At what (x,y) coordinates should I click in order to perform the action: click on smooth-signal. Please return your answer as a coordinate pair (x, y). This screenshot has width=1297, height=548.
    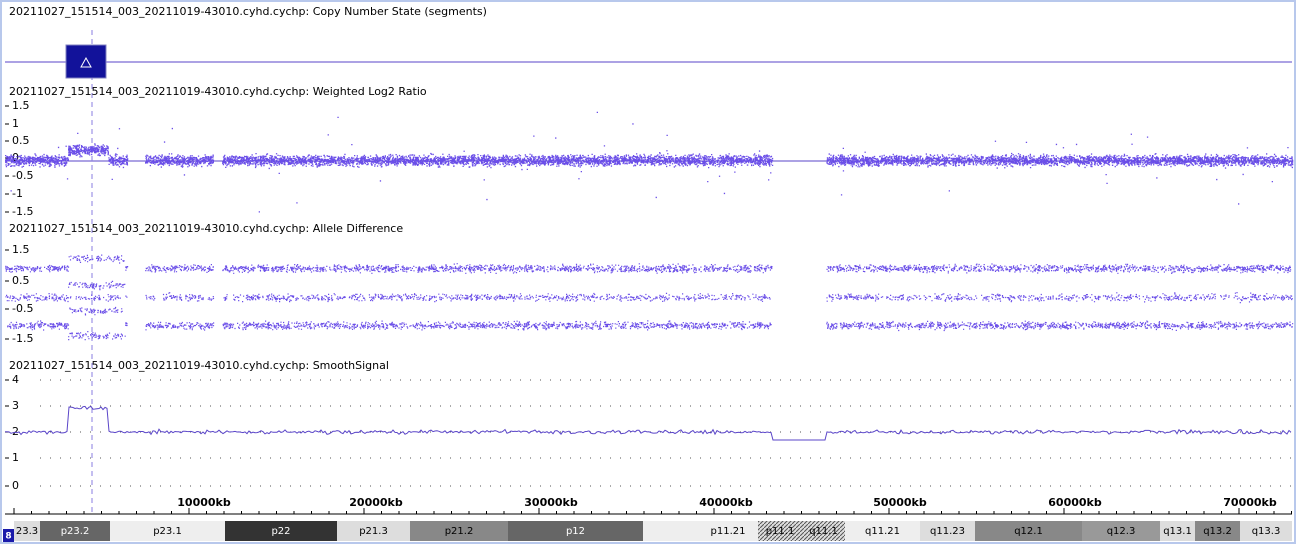
    Looking at the image, I should click on (648, 423).